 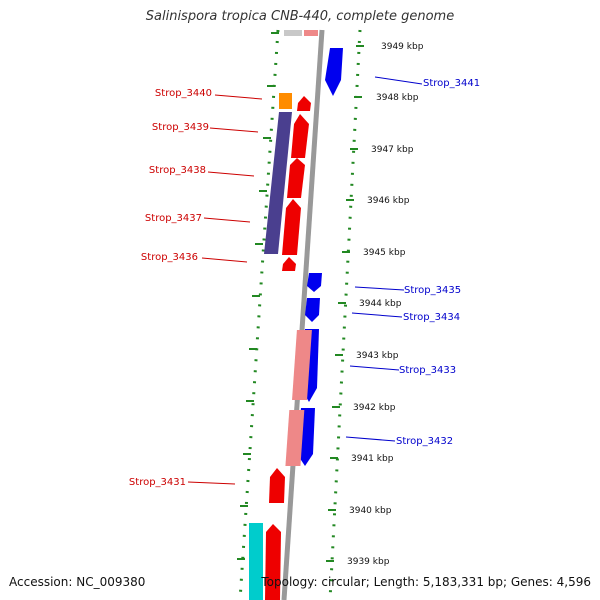 I want to click on gene-strop-3434-reverse, so click(x=312, y=310).